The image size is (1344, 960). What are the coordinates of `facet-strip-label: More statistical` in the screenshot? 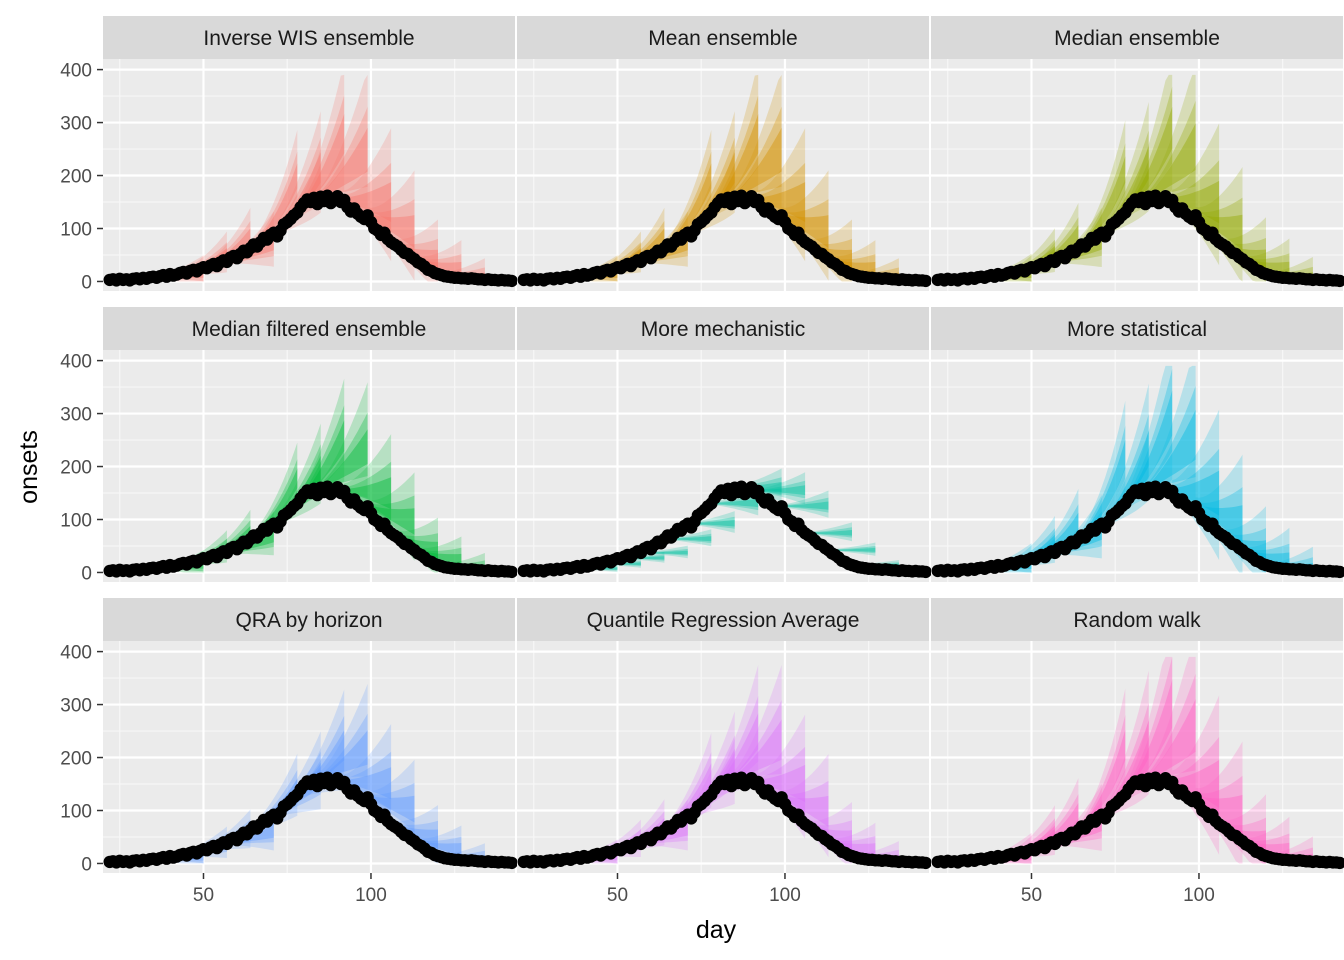 It's located at (1137, 329).